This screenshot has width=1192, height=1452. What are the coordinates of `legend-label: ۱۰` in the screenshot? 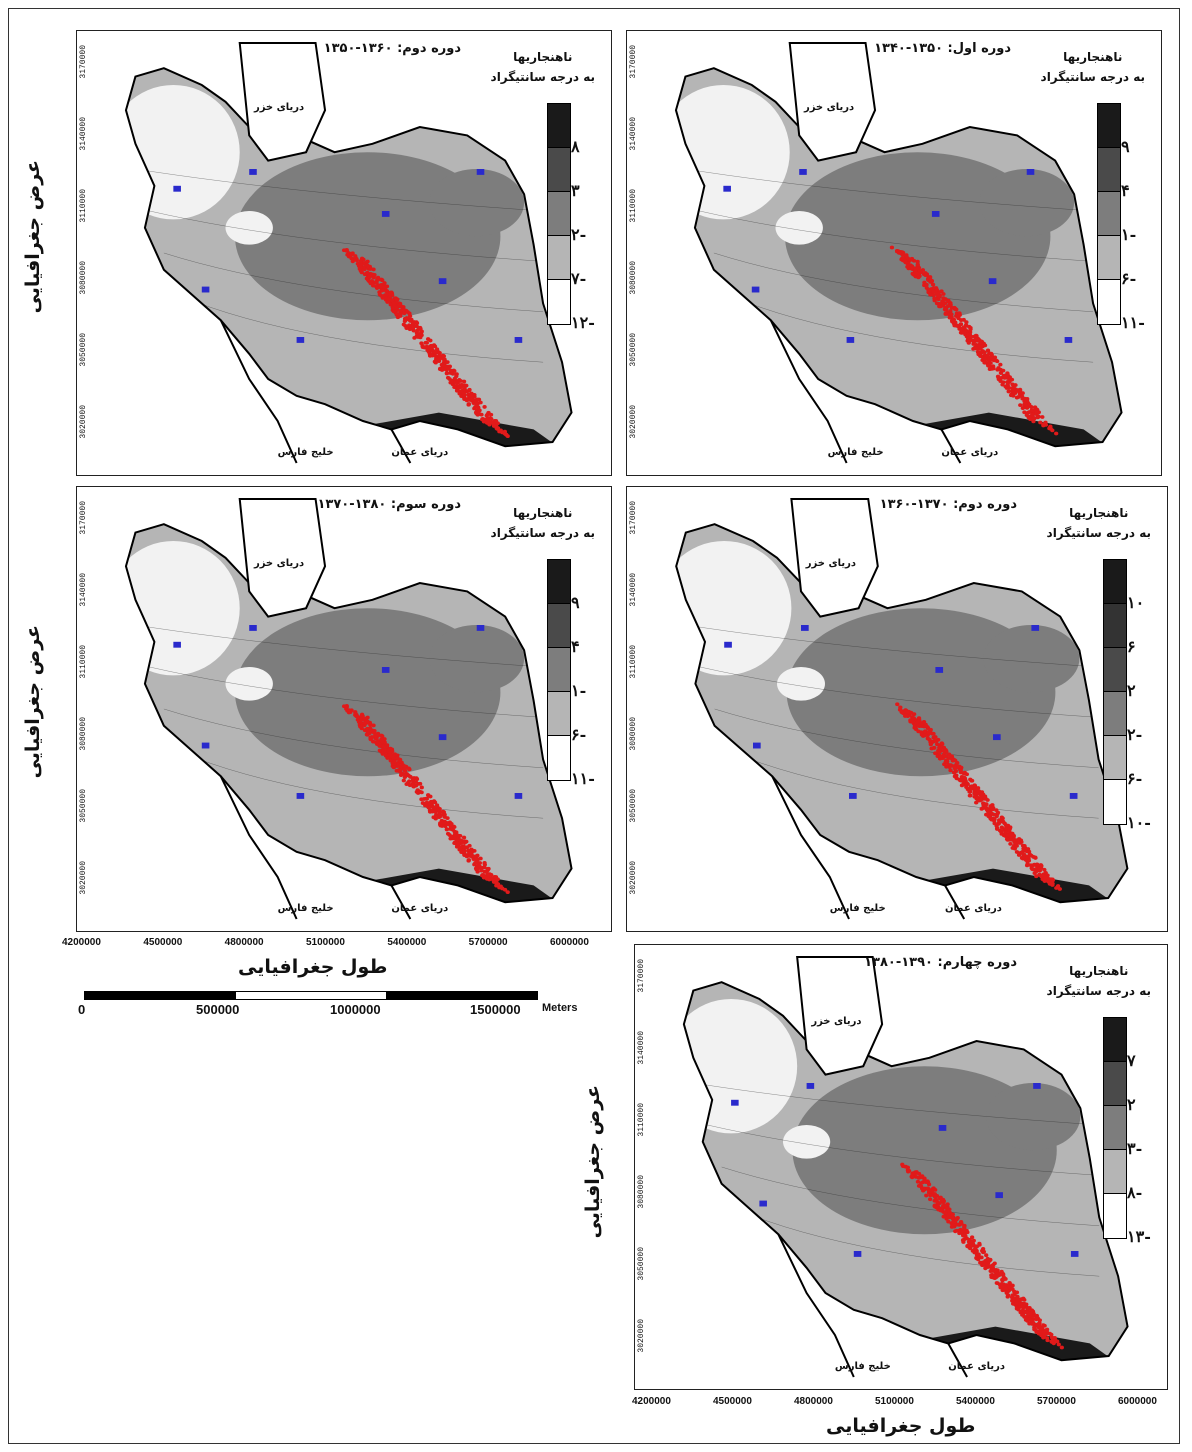 It's located at (1136, 602).